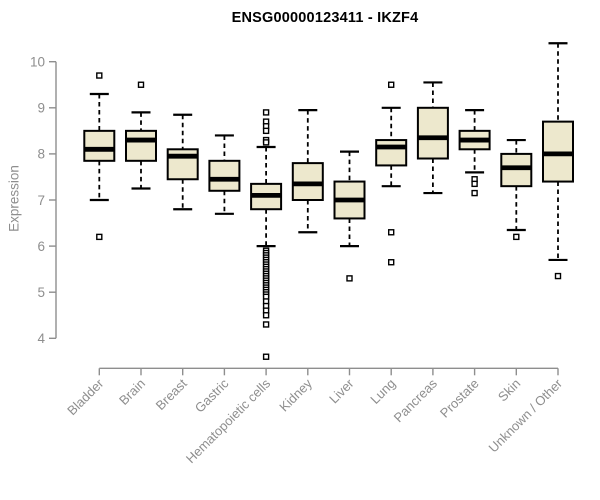 This screenshot has height=500, width=600. What do you see at coordinates (37, 62) in the screenshot?
I see `y-tick-label: 10` at bounding box center [37, 62].